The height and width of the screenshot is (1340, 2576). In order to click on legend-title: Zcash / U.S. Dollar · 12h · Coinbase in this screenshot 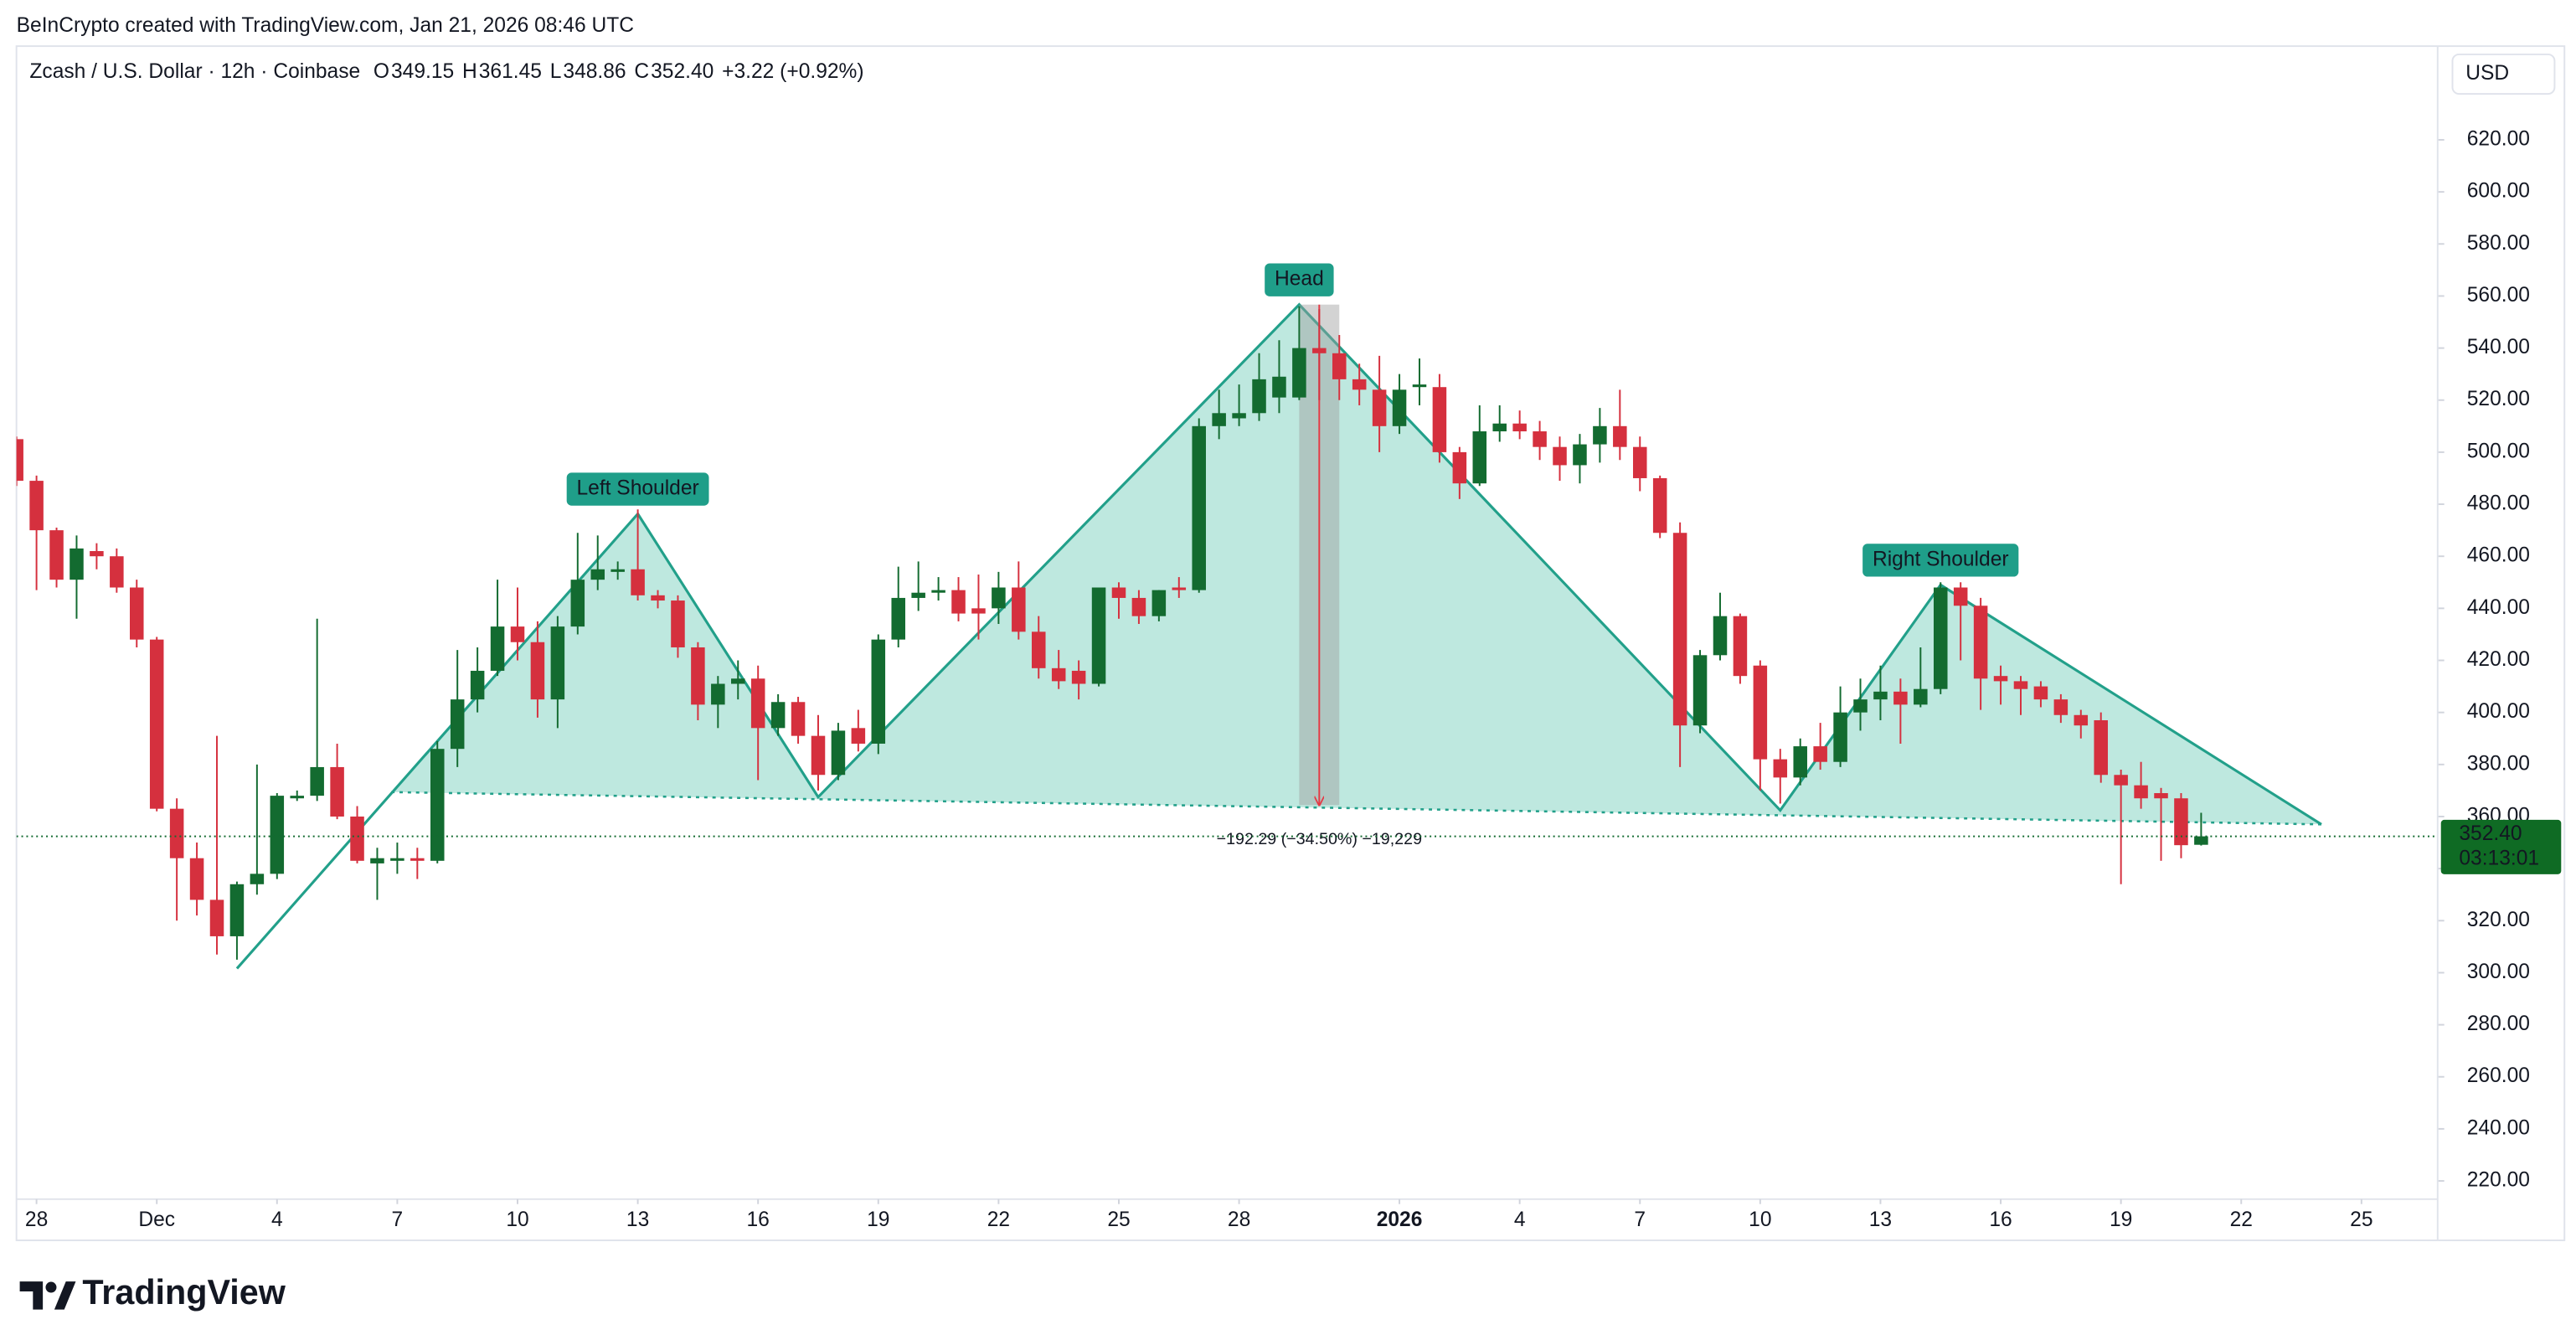, I will do `click(194, 71)`.